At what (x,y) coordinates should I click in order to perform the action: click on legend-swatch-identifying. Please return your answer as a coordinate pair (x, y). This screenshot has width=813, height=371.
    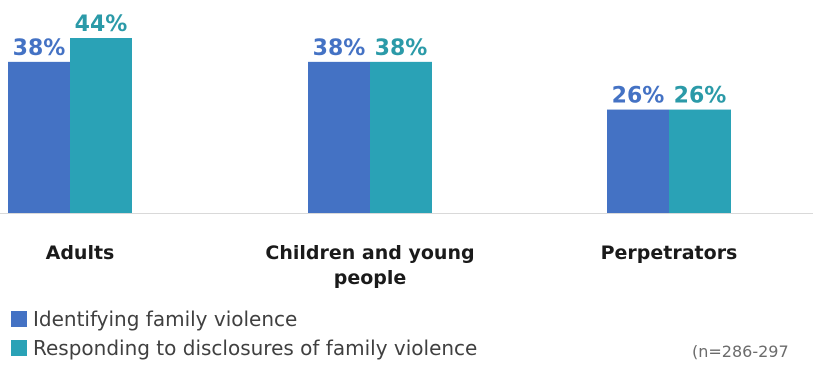
    Looking at the image, I should click on (19, 318).